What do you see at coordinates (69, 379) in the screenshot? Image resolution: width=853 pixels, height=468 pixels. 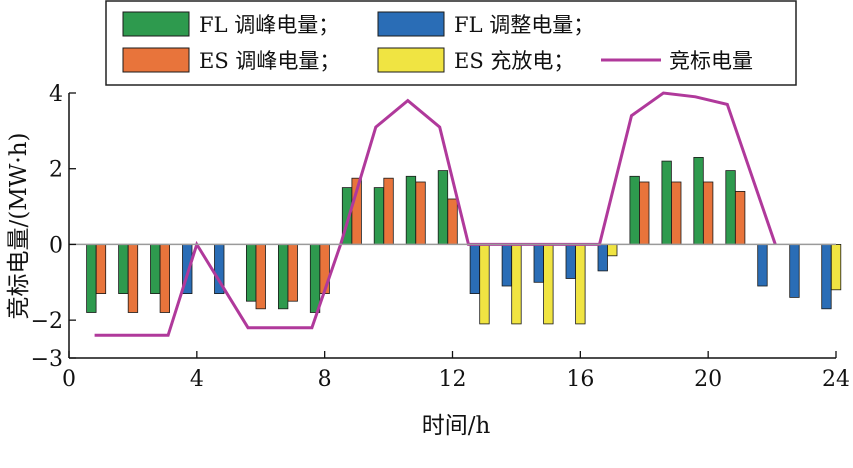 I see `x-tick-label-0: 0` at bounding box center [69, 379].